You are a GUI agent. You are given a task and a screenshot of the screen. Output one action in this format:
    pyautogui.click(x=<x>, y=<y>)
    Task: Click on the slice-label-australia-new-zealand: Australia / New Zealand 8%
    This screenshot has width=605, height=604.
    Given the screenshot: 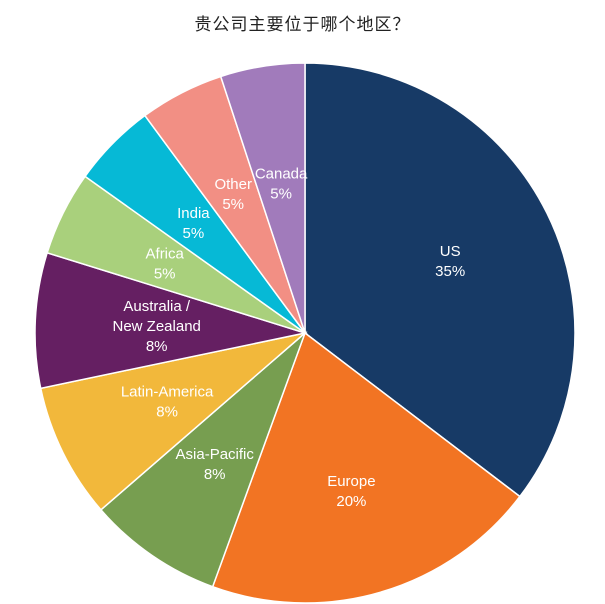 What is the action you would take?
    pyautogui.click(x=157, y=326)
    